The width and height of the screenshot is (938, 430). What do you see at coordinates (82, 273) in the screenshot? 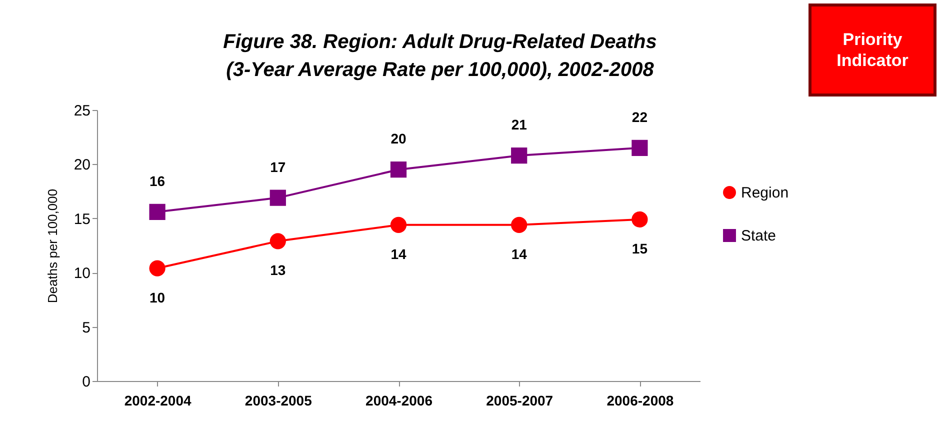
I see `y-tick-label: 10` at bounding box center [82, 273].